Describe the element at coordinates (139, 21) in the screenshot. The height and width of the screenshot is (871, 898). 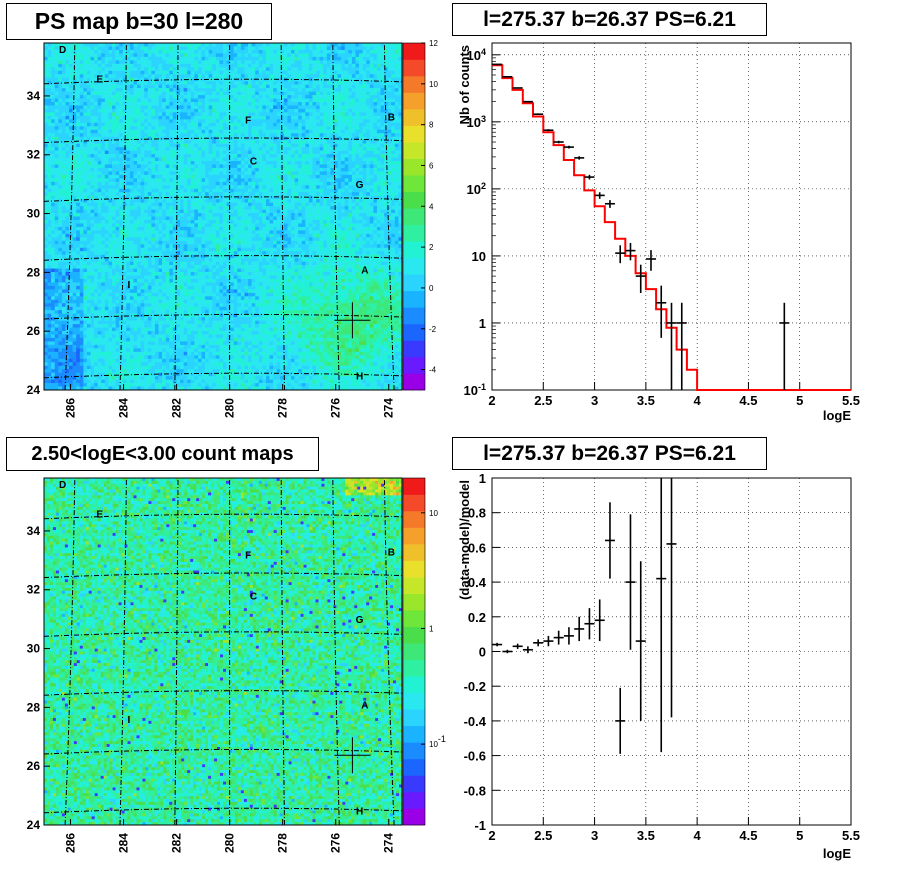
I see `ps-map-title: PS map b=30 l=280` at that location.